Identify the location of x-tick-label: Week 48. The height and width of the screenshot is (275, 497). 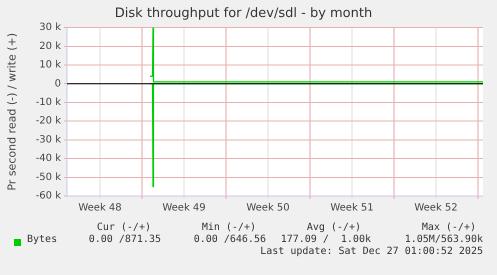
(100, 208).